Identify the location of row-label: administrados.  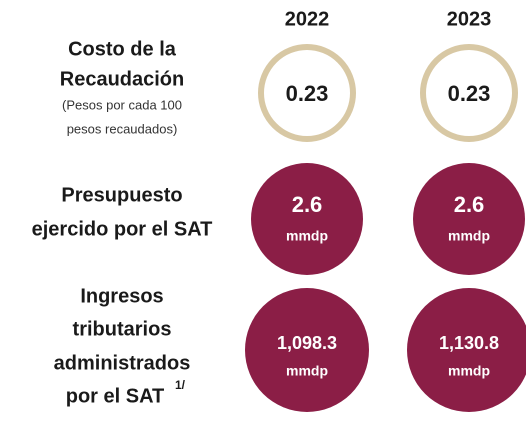
(122, 363).